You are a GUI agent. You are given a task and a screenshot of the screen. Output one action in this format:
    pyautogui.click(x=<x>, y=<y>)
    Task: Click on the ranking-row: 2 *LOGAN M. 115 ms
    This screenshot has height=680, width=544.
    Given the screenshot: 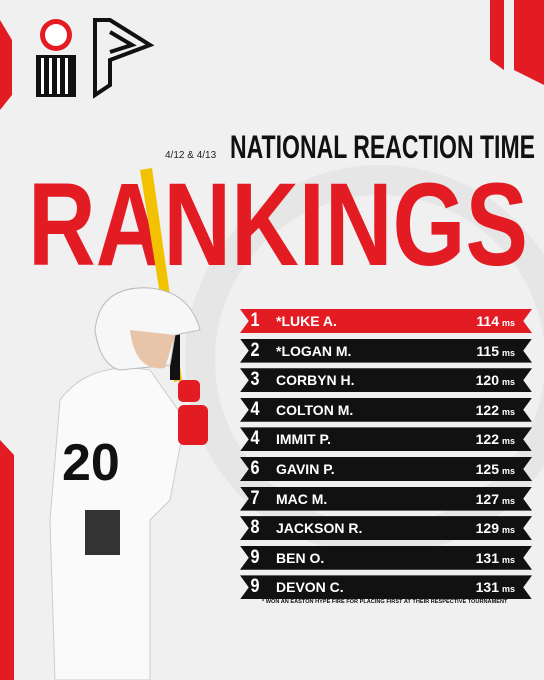 What is the action you would take?
    pyautogui.click(x=386, y=350)
    